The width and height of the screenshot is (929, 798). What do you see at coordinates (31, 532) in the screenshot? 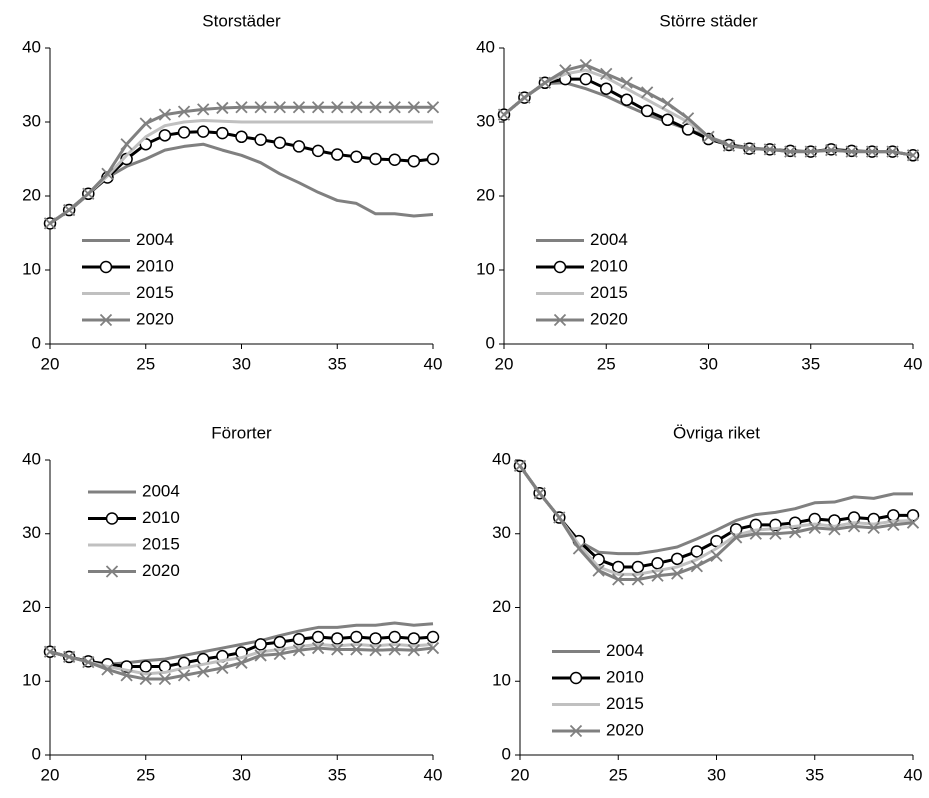
I see `y-tick-label: 30` at bounding box center [31, 532].